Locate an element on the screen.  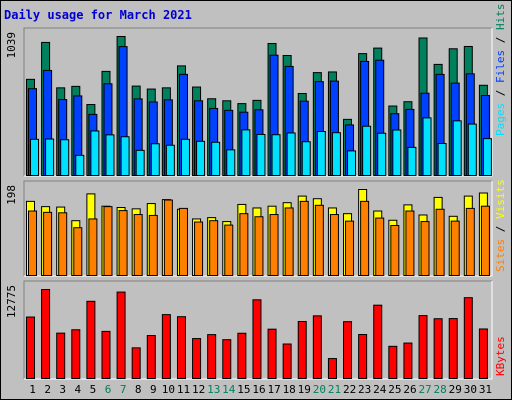
day-label: 5 is located at coordinates (93, 389).